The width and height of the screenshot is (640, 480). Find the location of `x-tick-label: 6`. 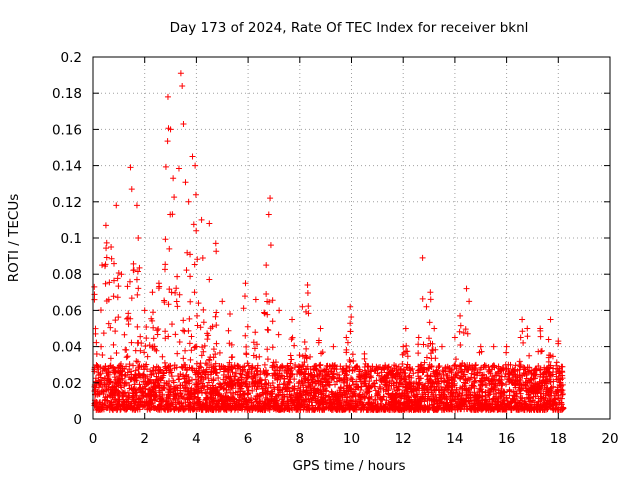

x-tick-label: 6 is located at coordinates (248, 439).